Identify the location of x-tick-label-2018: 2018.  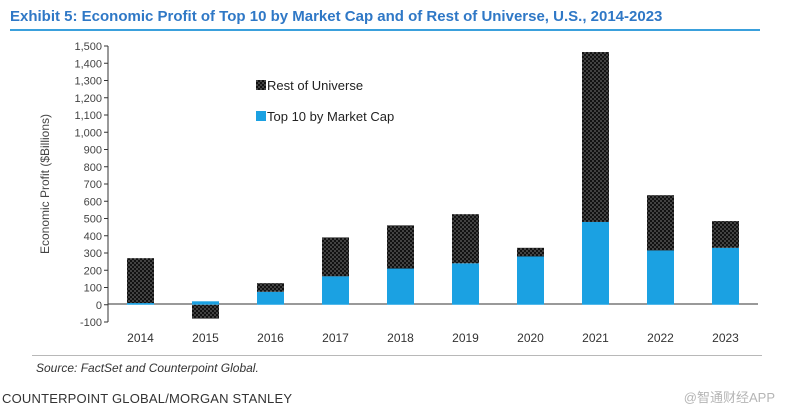
(400, 338).